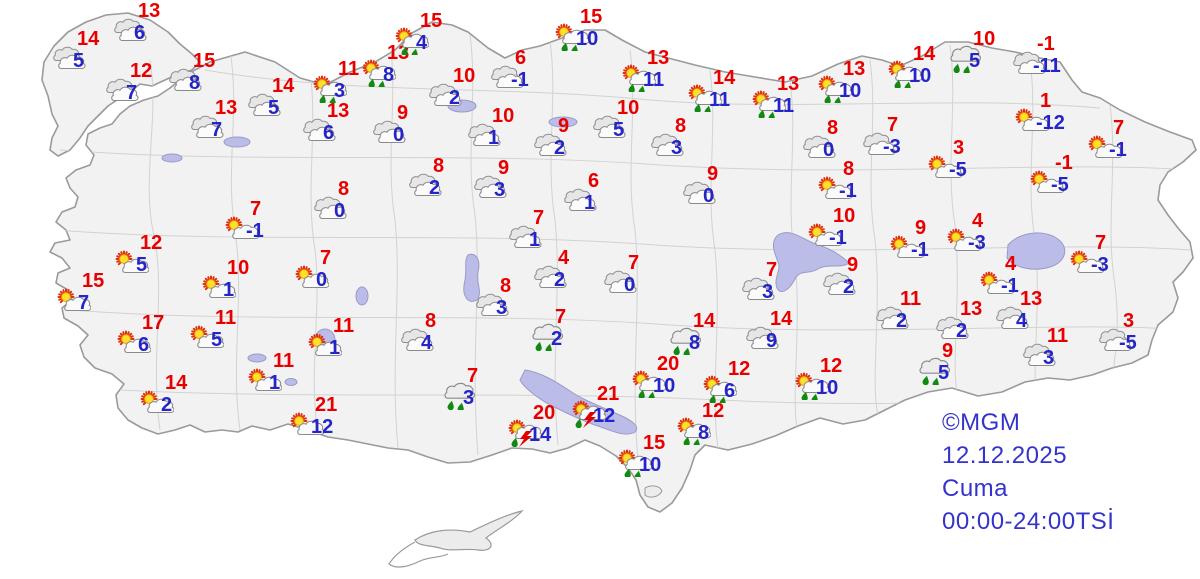 The image size is (1200, 579). I want to click on weather-station: 13 10, so click(840, 80).